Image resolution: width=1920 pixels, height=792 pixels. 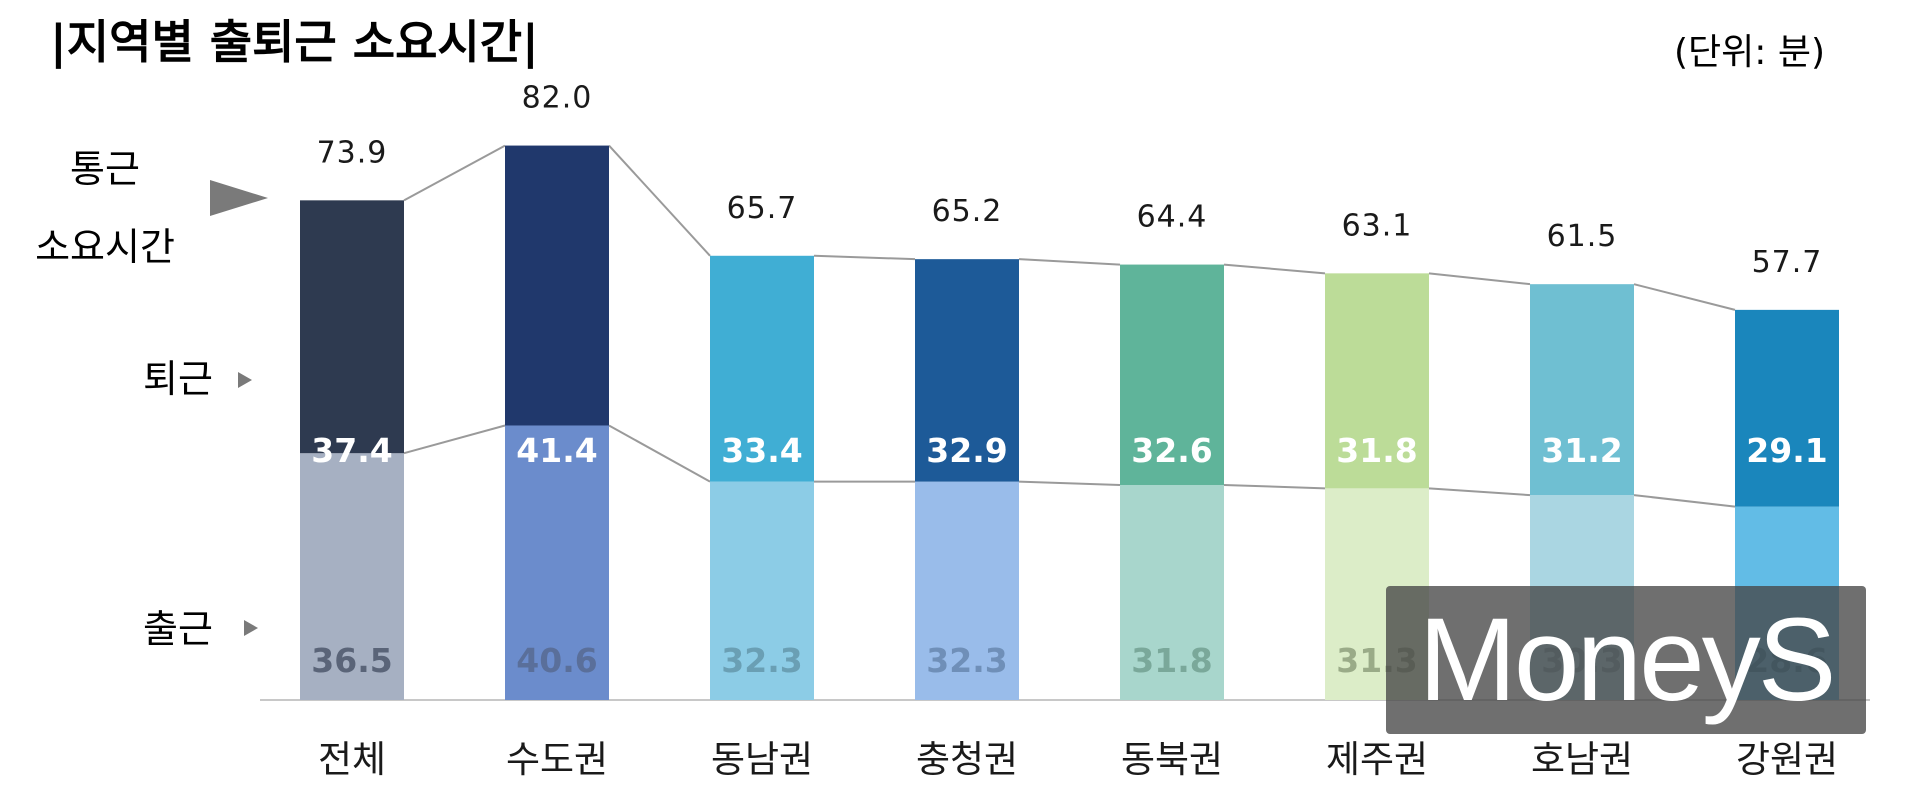 What do you see at coordinates (351, 450) in the screenshot?
I see `label-evening-1: 37.4` at bounding box center [351, 450].